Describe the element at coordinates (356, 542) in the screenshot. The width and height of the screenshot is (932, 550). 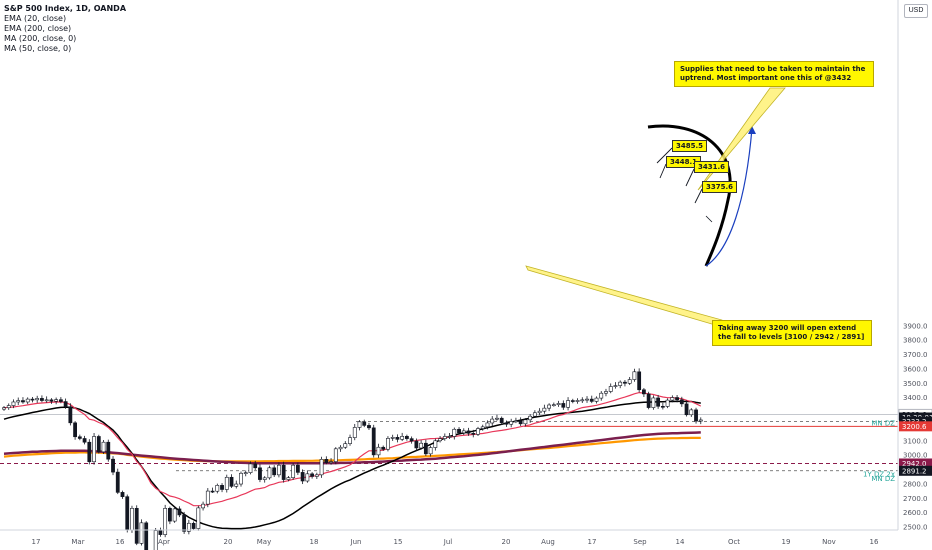
I see `time-tick-label: Jun` at that location.